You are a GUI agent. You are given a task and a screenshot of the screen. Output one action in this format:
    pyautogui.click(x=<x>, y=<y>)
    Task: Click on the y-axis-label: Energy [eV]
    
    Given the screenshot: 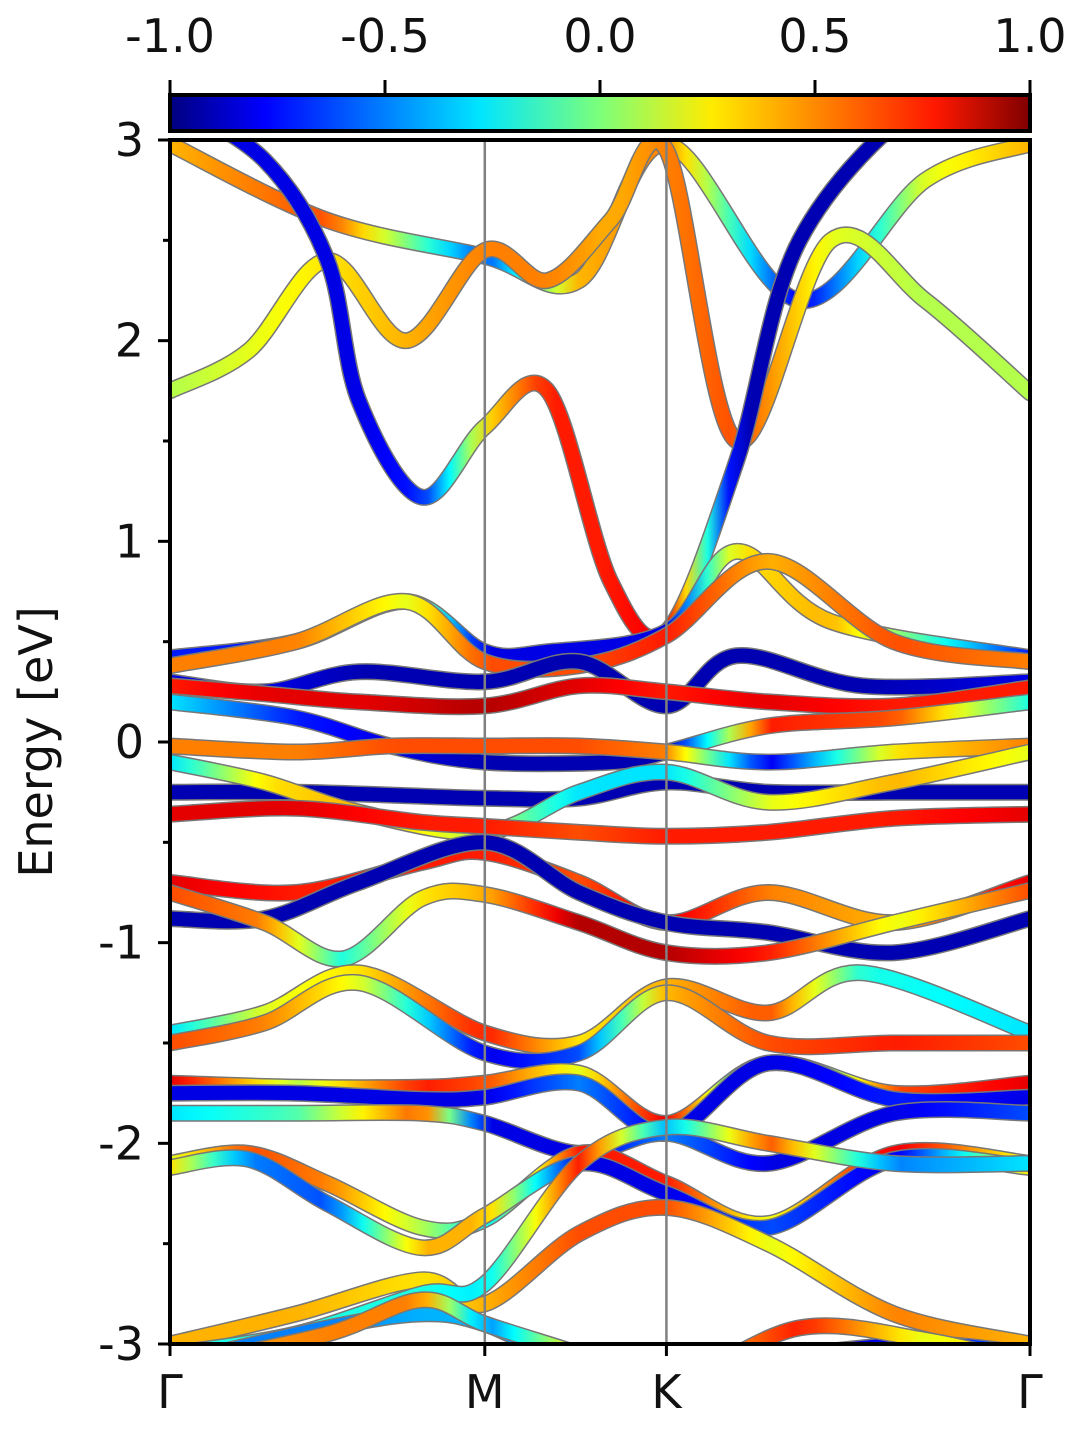 What is the action you would take?
    pyautogui.click(x=36, y=741)
    